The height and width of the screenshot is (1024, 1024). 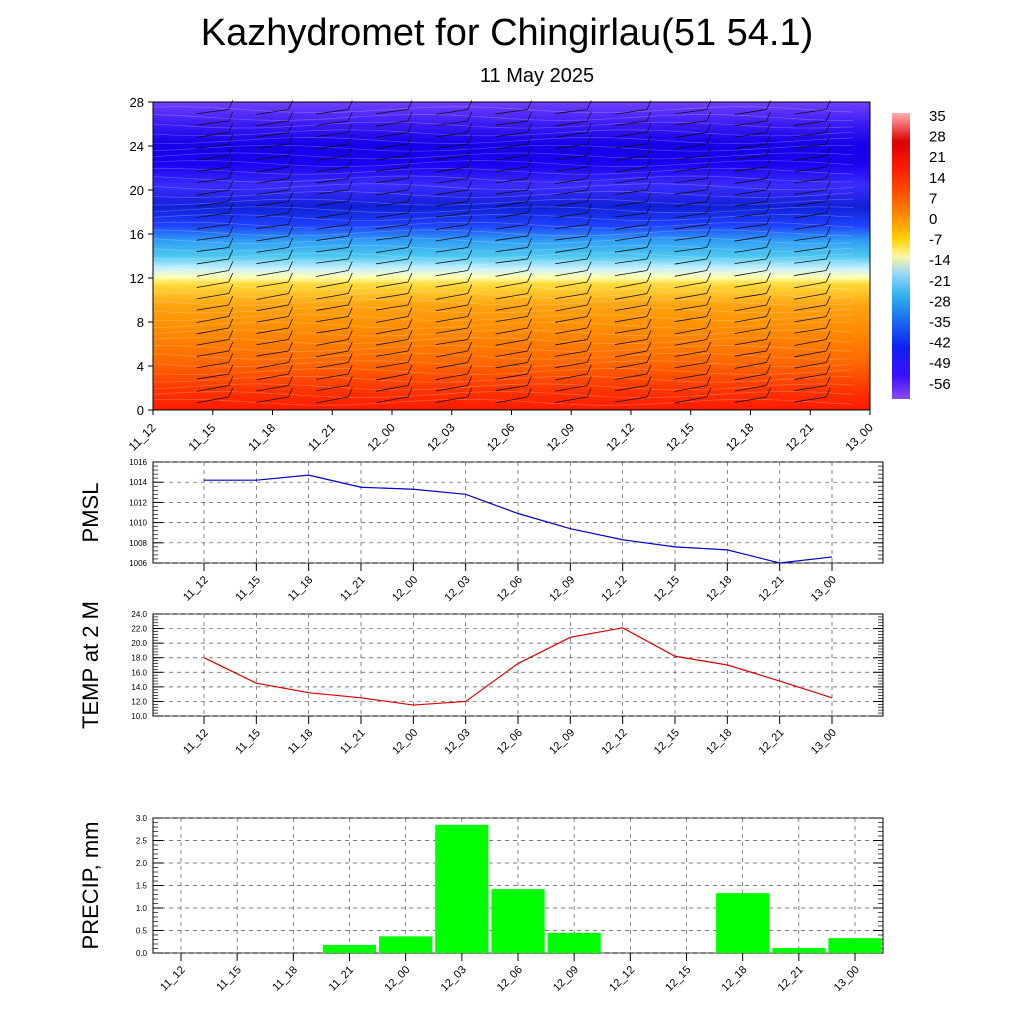 What do you see at coordinates (937, 157) in the screenshot?
I see `colorbar-label: 21` at bounding box center [937, 157].